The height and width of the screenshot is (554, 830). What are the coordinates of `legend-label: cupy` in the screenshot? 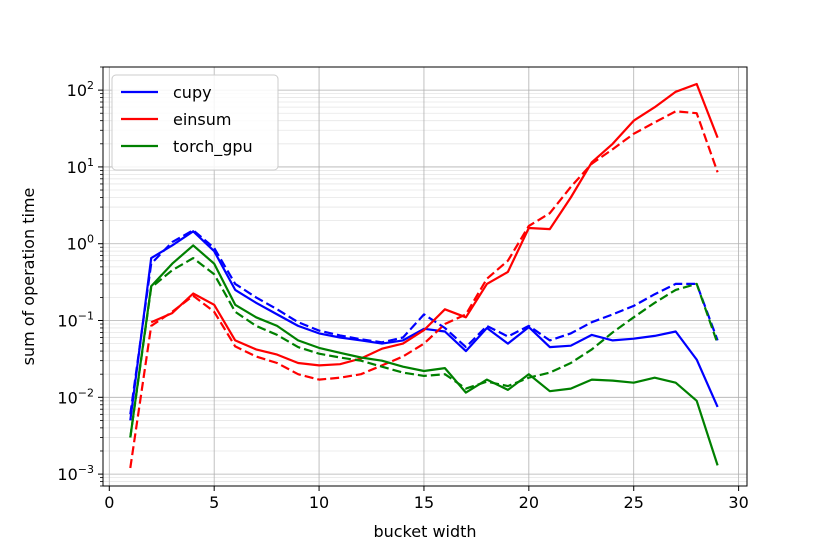 It's located at (192, 92).